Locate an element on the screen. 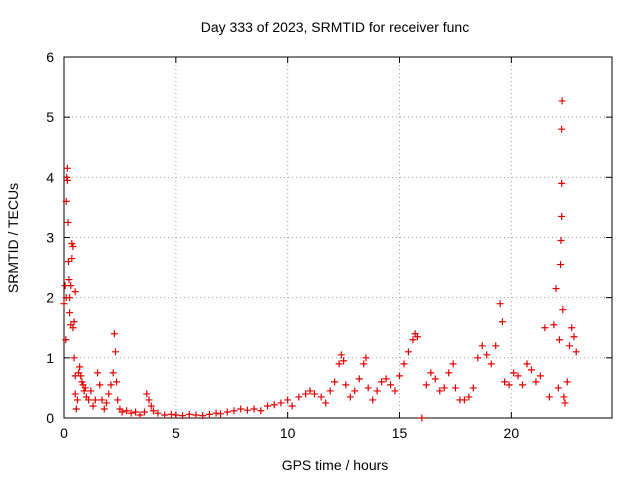 This screenshot has width=640, height=480. y-tick-labels: 0 1 2 3 4 5 6 is located at coordinates (50, 237).